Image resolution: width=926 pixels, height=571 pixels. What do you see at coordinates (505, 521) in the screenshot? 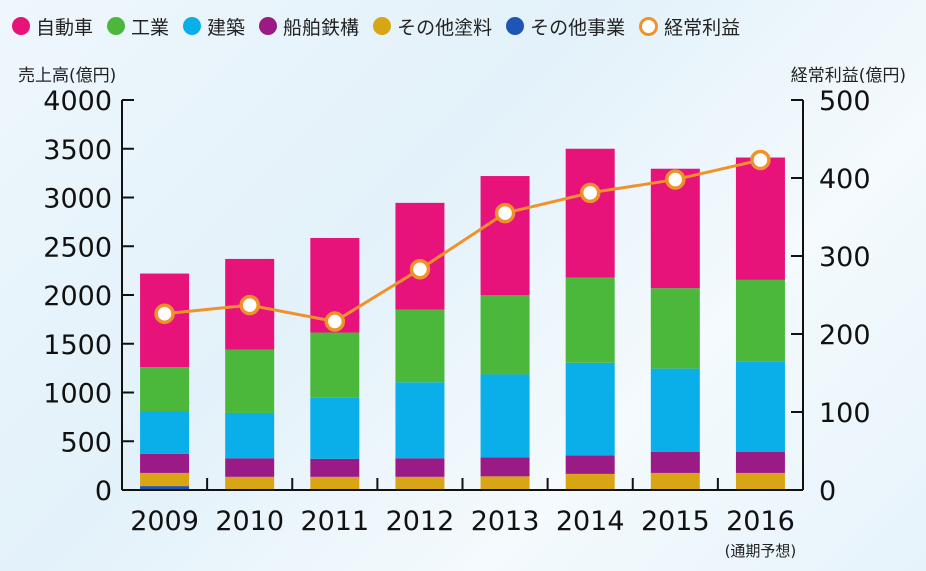
I see `x-tick-label: 2013` at bounding box center [505, 521].